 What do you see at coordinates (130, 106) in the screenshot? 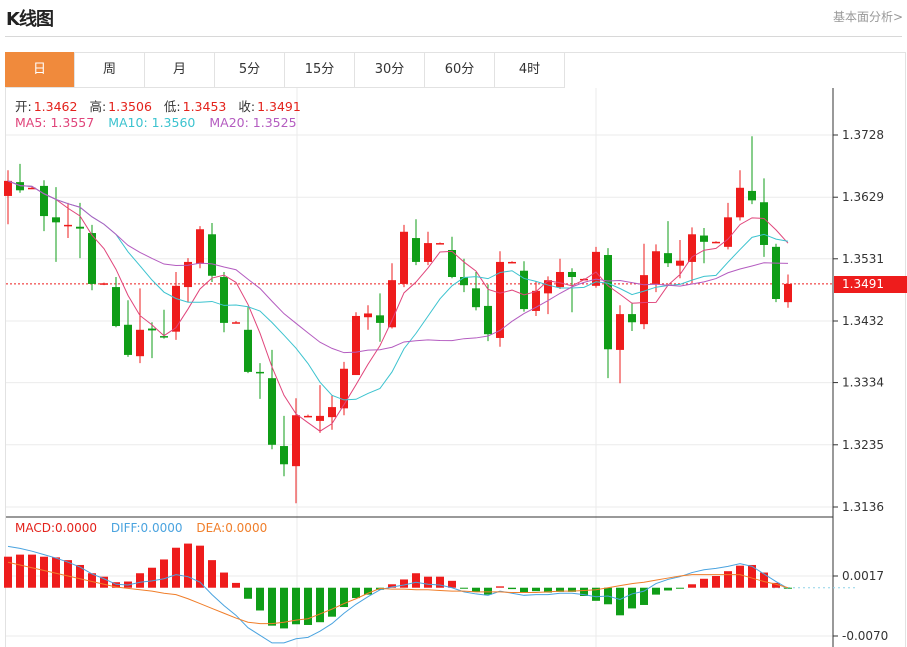
I see `high-value: 1.3506` at bounding box center [130, 106].